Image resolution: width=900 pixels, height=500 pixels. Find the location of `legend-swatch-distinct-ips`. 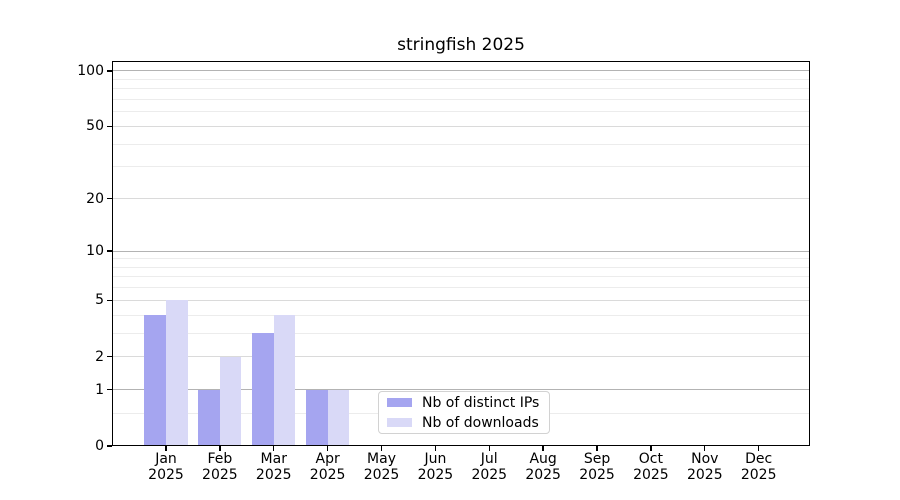

legend-swatch-distinct-ips is located at coordinates (399, 402).